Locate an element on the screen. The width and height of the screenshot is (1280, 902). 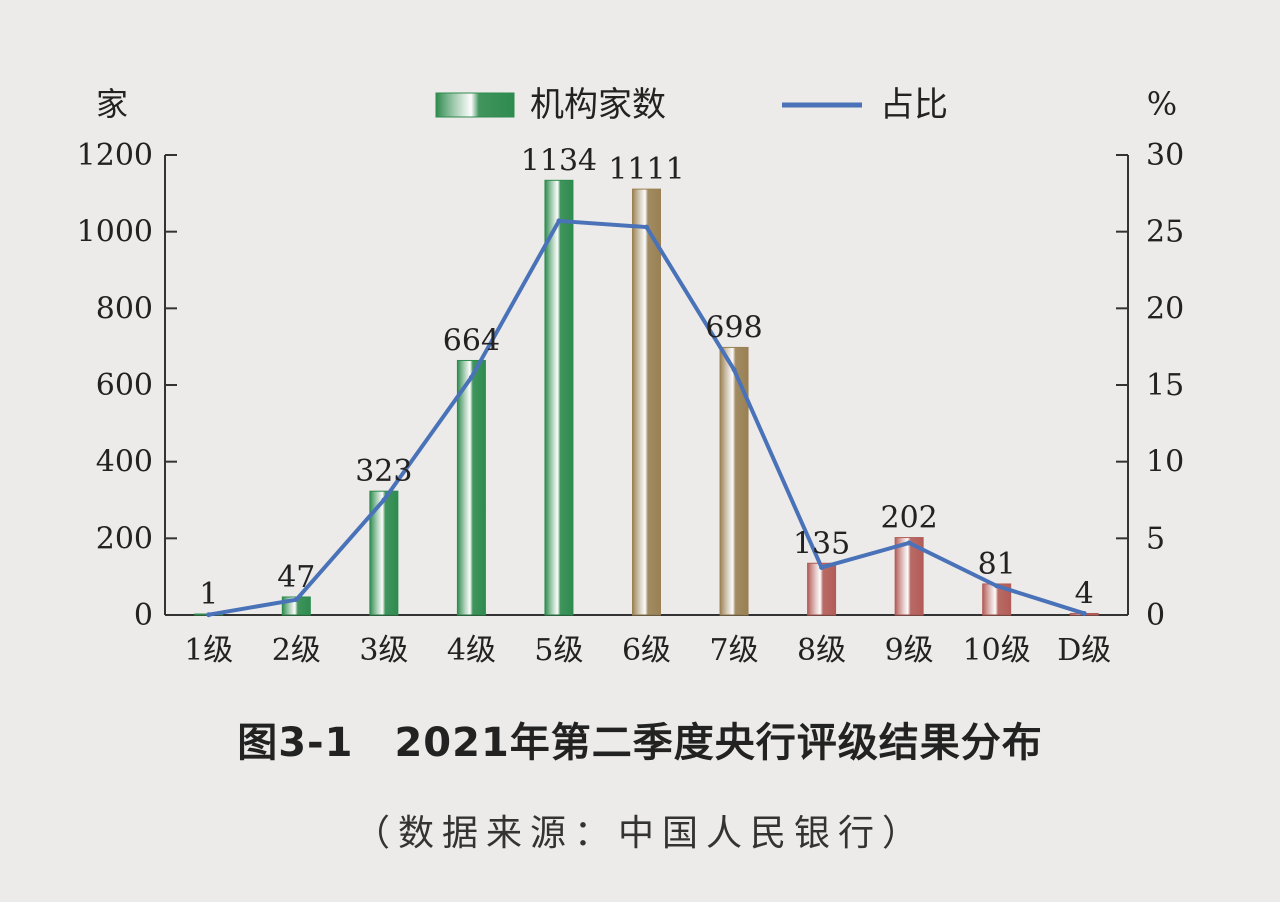
category-label: 9级 is located at coordinates (909, 650).